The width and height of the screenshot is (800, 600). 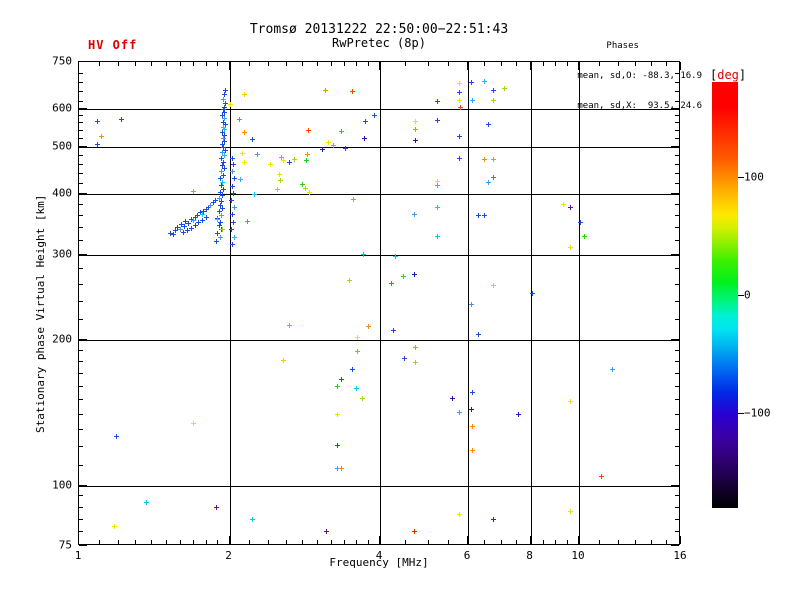 I want to click on phase-stats-o-mode: mean, sd,O: -88.3, 16.9, so click(x=639, y=76).